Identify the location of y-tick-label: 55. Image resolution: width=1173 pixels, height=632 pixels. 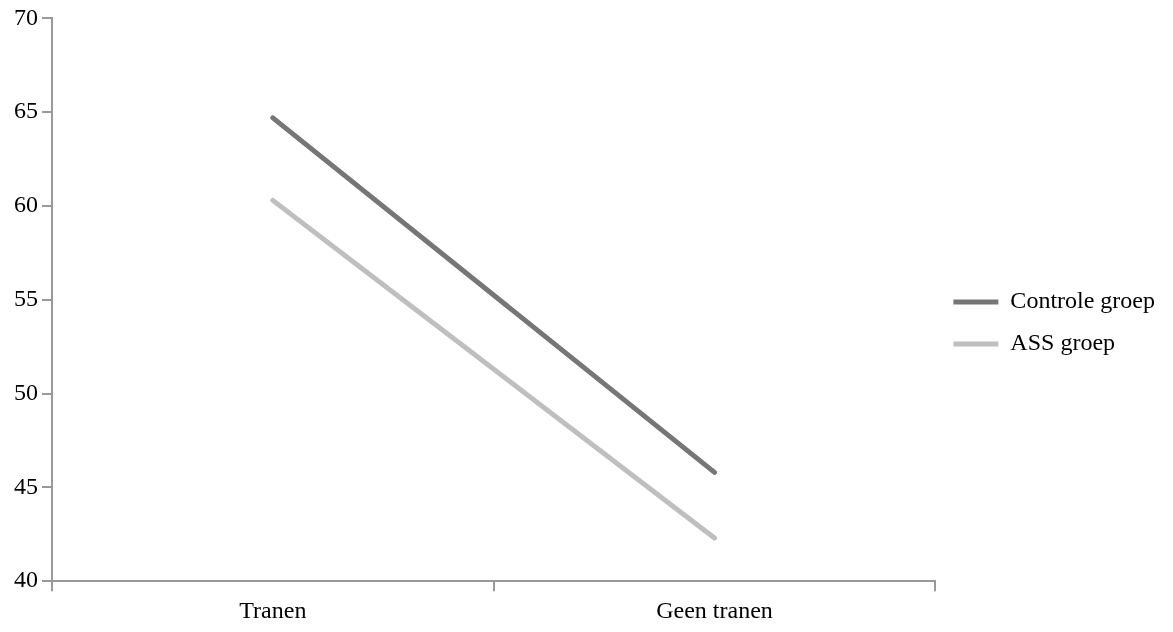
(26, 298).